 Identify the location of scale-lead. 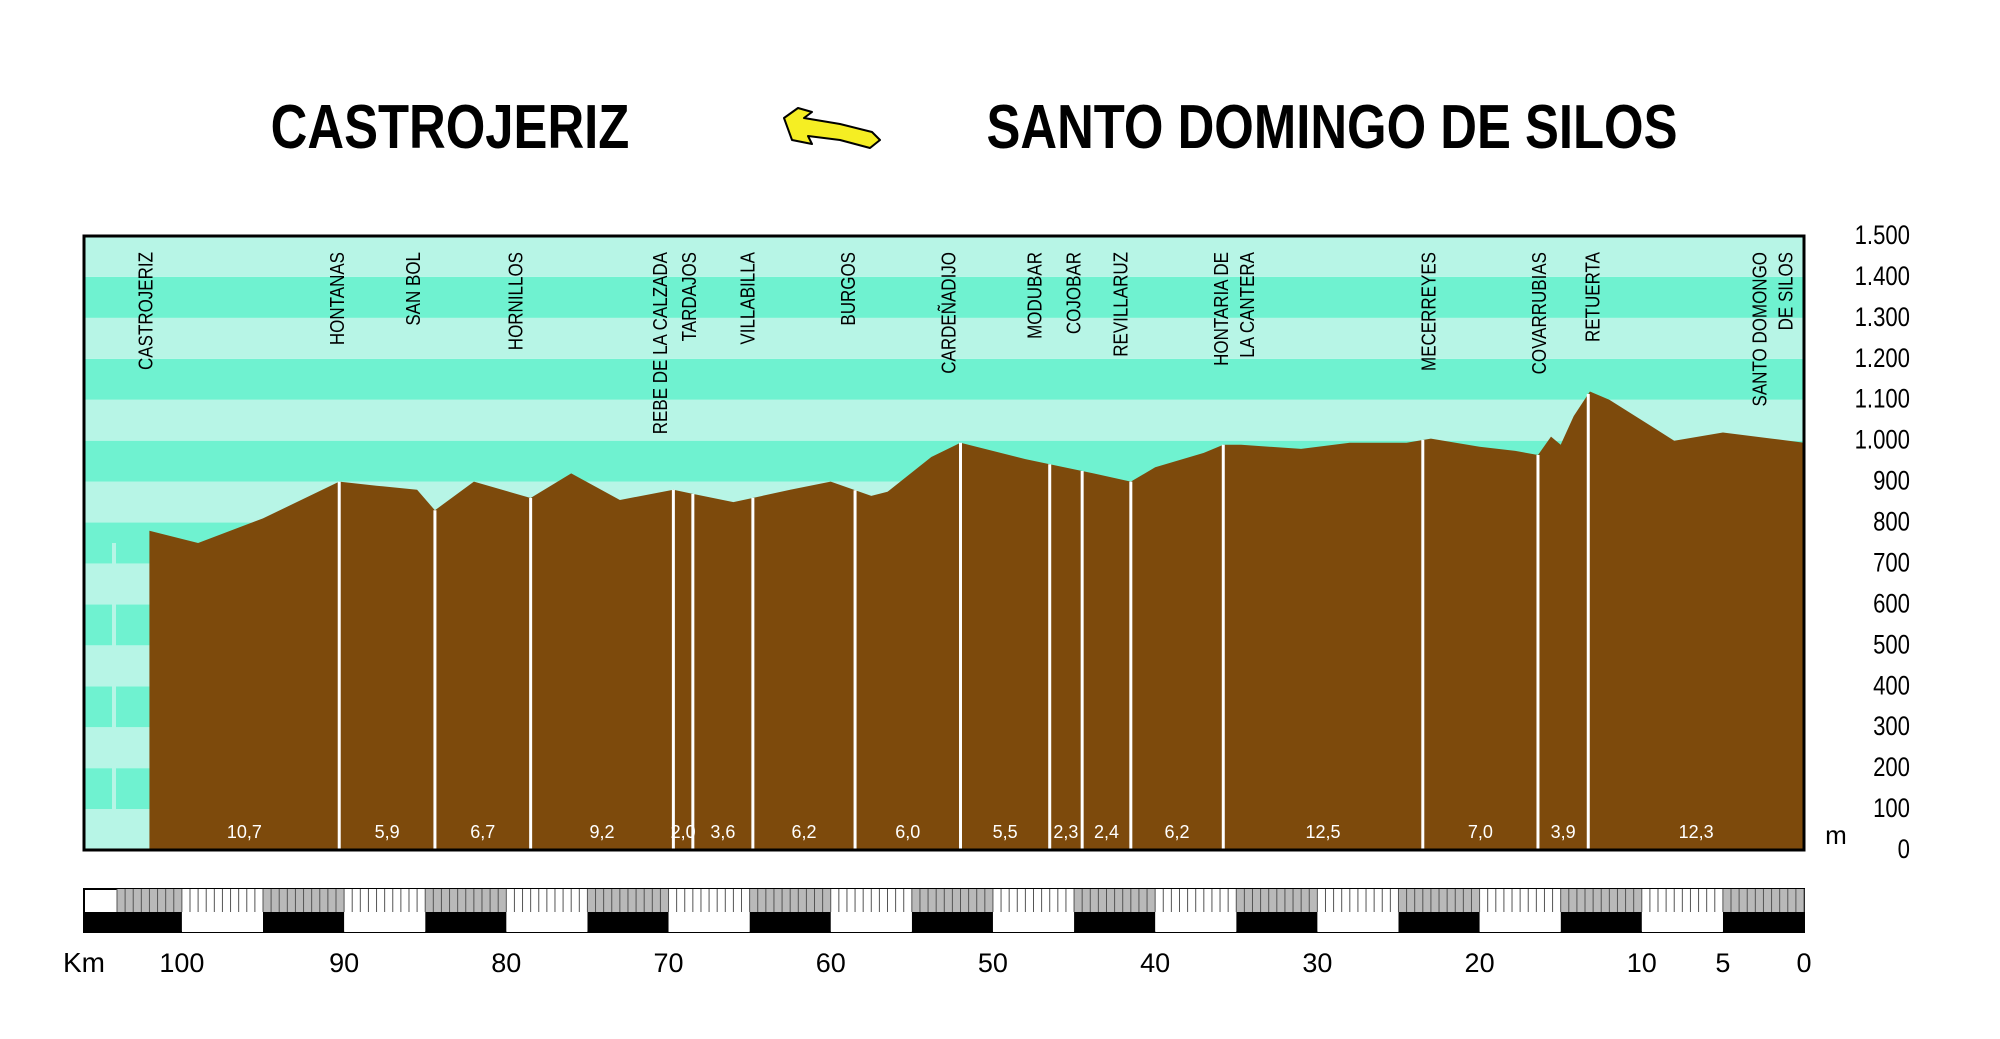
(101, 922).